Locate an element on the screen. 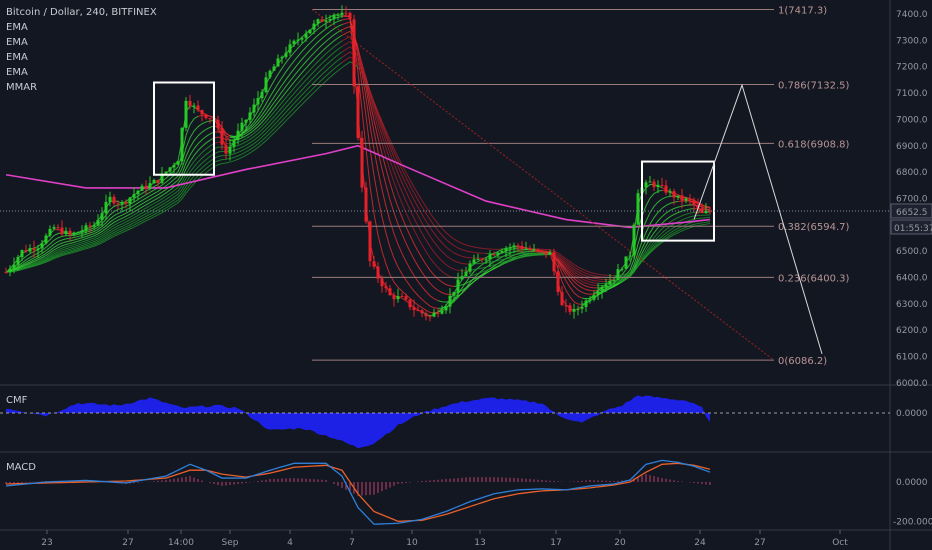 The width and height of the screenshot is (932, 550). fib-level-label: 0.618(6908.8) is located at coordinates (814, 144).